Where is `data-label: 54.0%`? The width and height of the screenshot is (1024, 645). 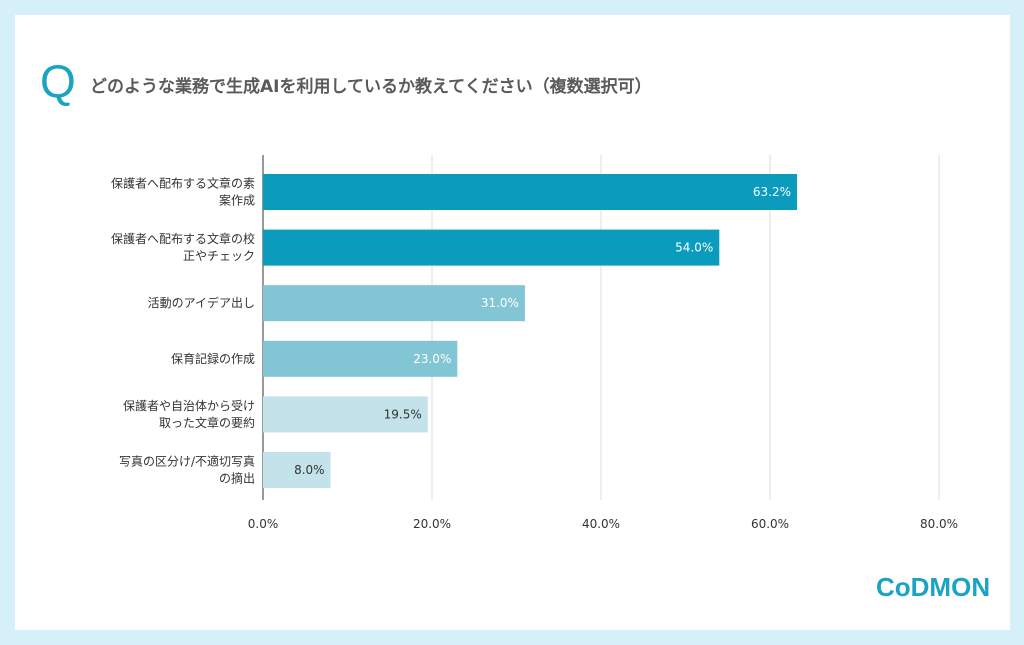
data-label: 54.0% is located at coordinates (694, 248).